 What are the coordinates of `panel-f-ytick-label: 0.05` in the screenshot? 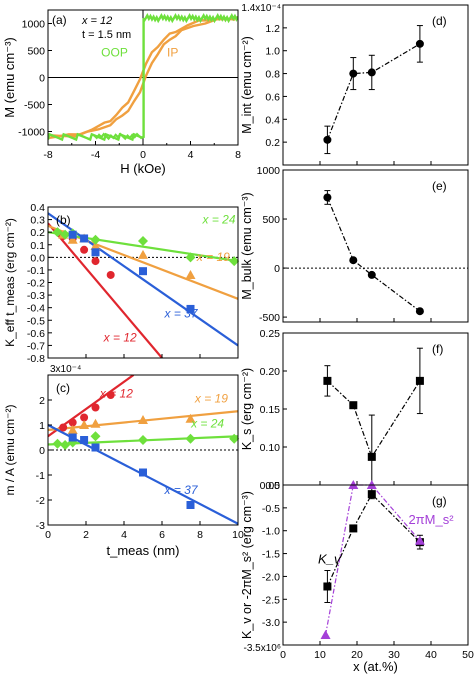 It's located at (270, 486).